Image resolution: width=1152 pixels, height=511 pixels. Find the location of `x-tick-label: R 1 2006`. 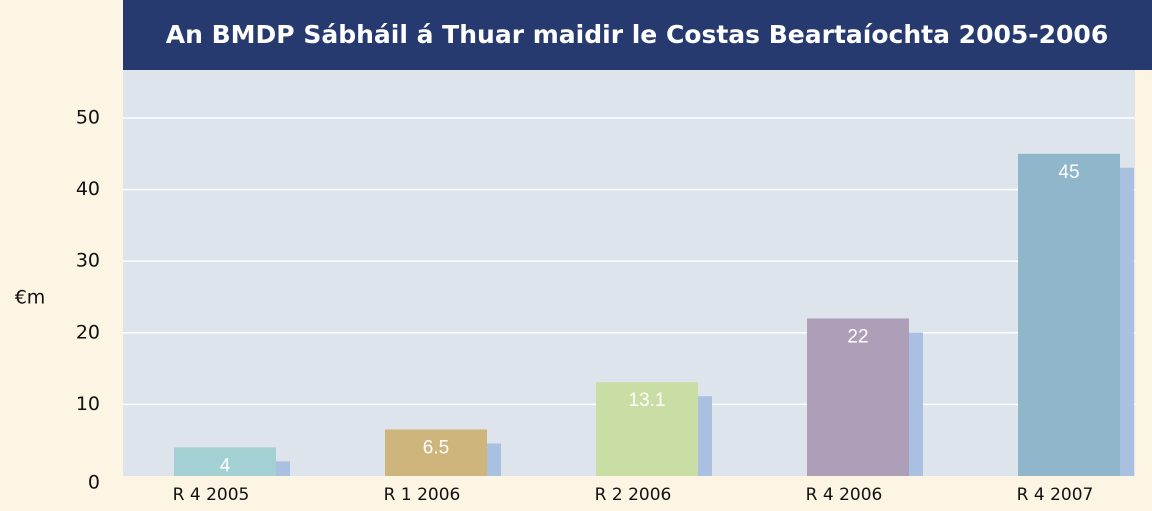

x-tick-label: R 1 2006 is located at coordinates (422, 495).